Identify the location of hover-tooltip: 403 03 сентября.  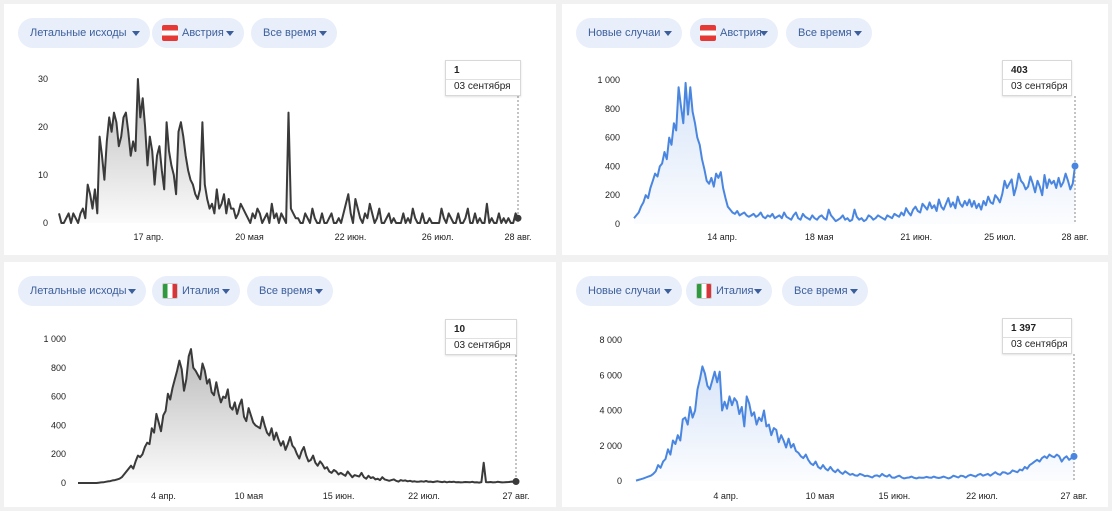
(1037, 78).